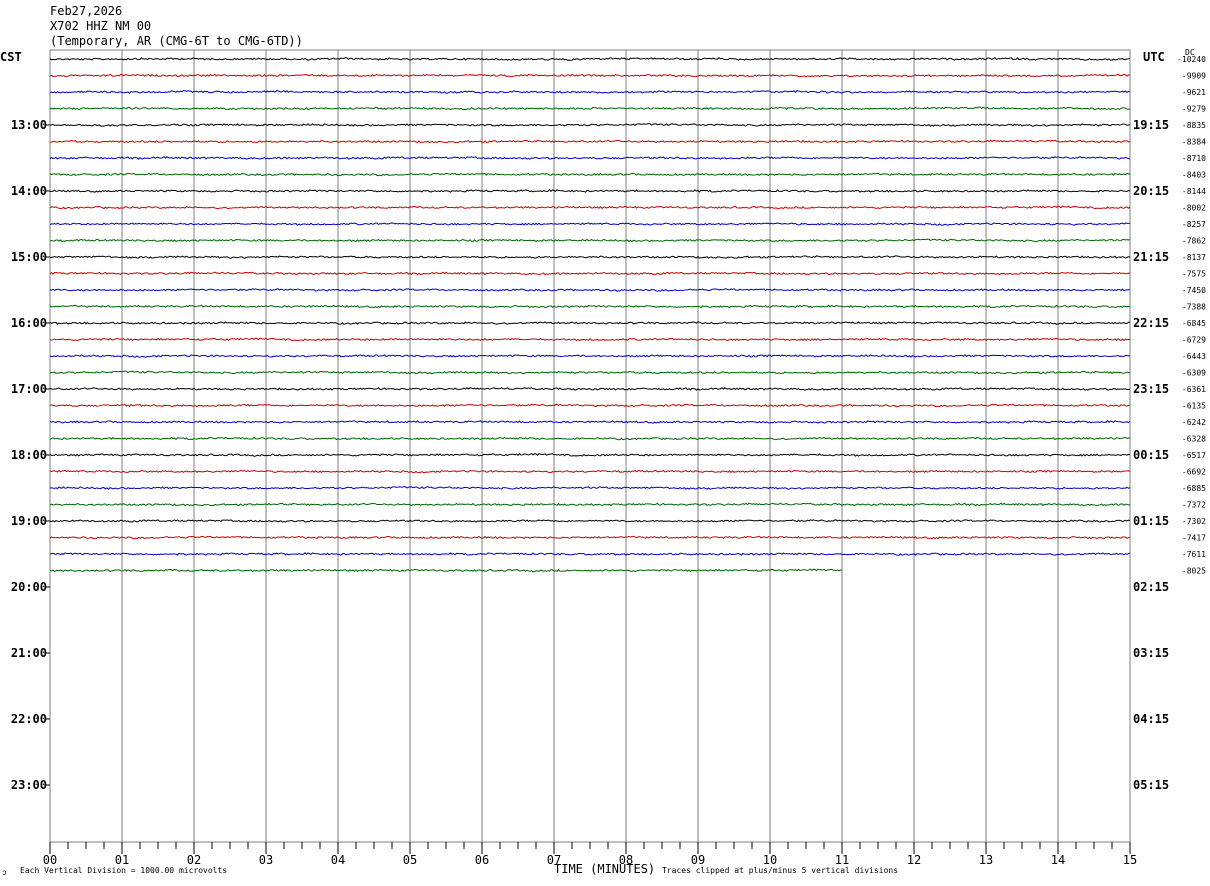  What do you see at coordinates (1194, 488) in the screenshot?
I see `dc-offset-label: -6885` at bounding box center [1194, 488].